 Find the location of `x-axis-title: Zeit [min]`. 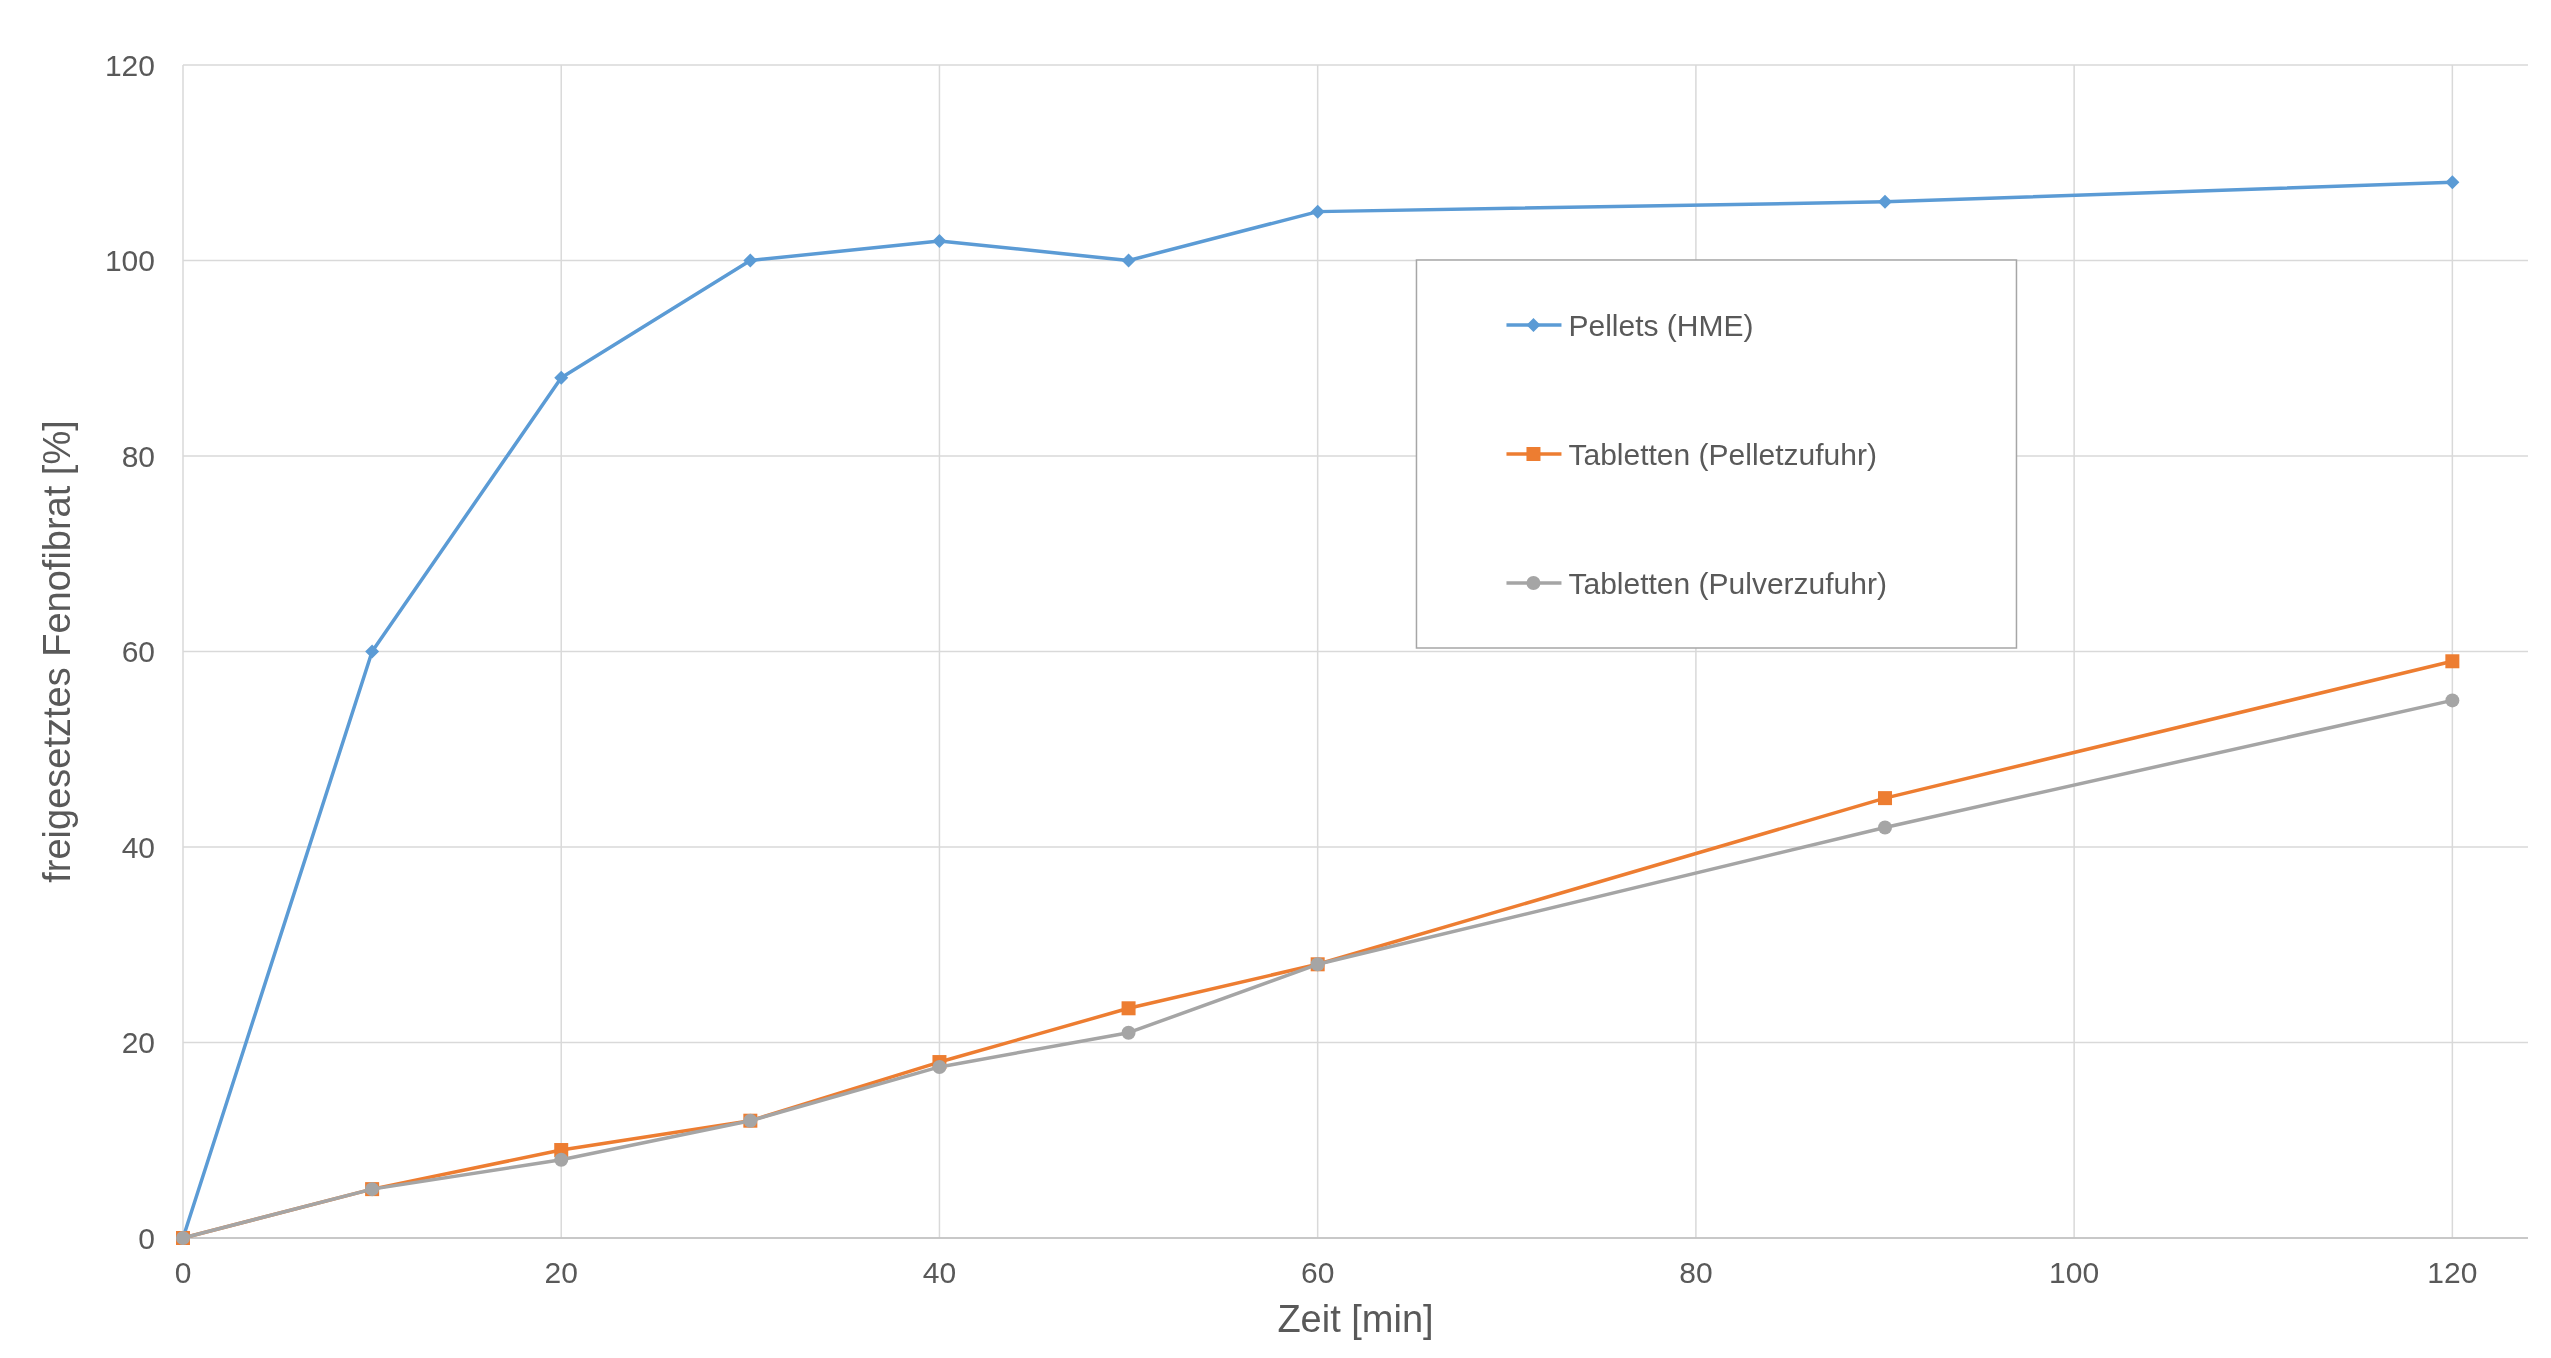

x-axis-title: Zeit [min] is located at coordinates (1355, 1319).